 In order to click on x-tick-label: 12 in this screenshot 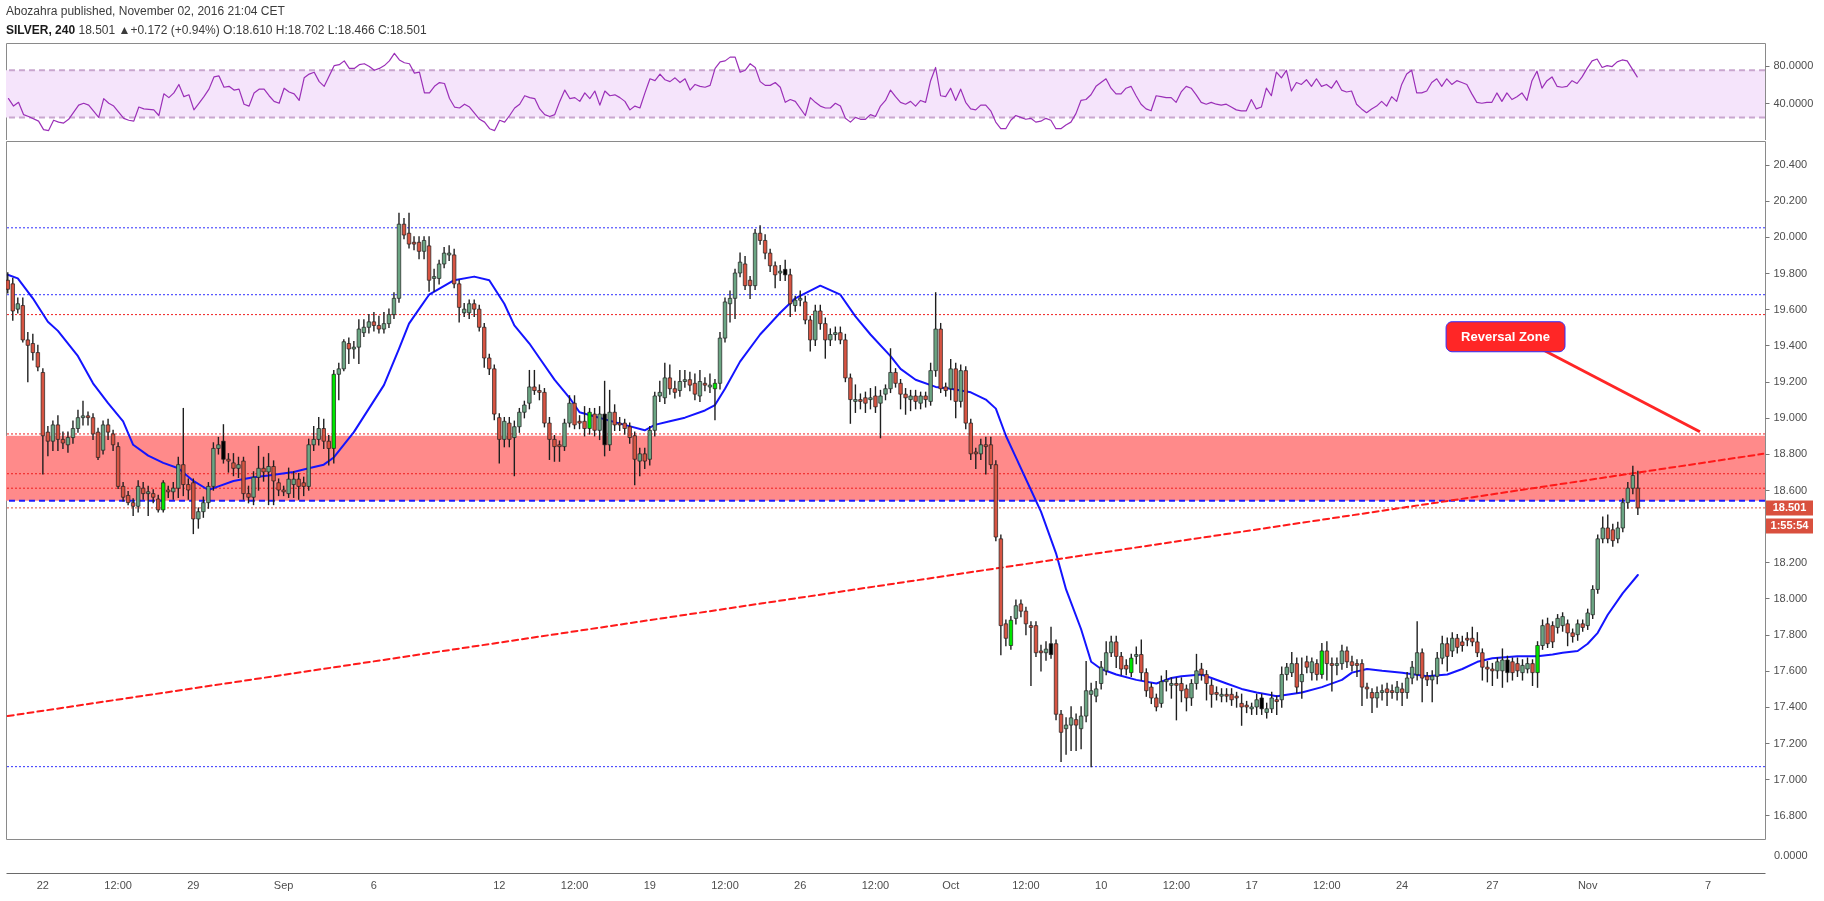, I will do `click(499, 884)`.